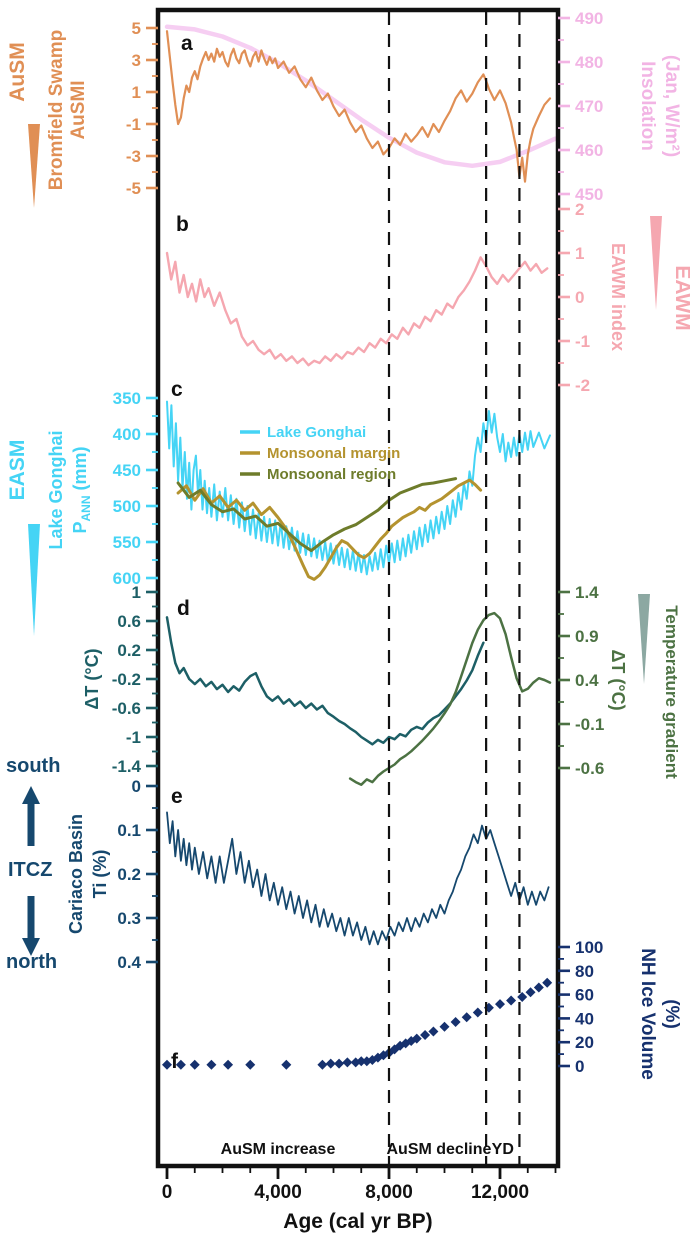 This screenshot has height=1239, width=690. What do you see at coordinates (278, 1192) in the screenshot?
I see `x-tick-label: 4,000` at bounding box center [278, 1192].